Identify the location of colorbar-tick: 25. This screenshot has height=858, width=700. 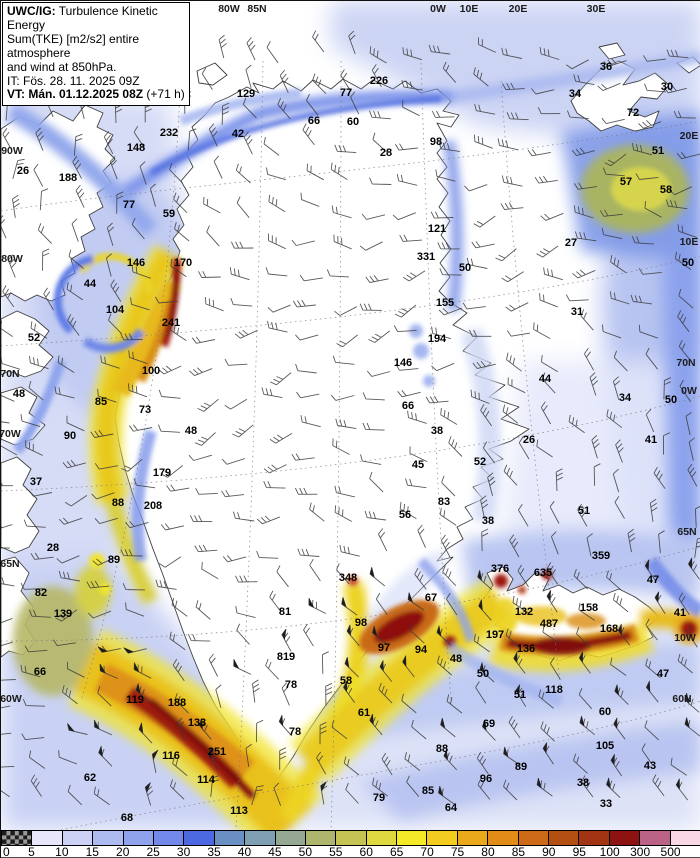
(153, 851).